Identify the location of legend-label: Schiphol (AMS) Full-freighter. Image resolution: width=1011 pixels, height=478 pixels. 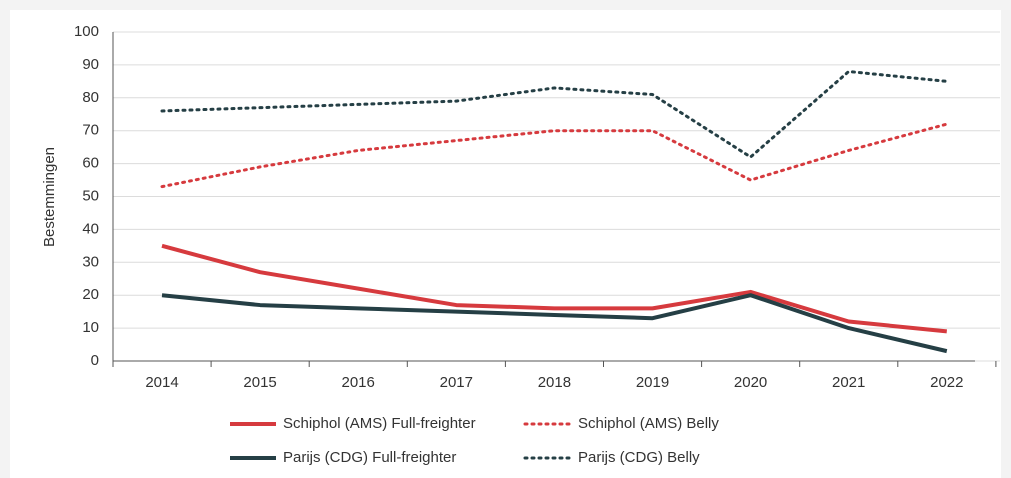
(379, 423).